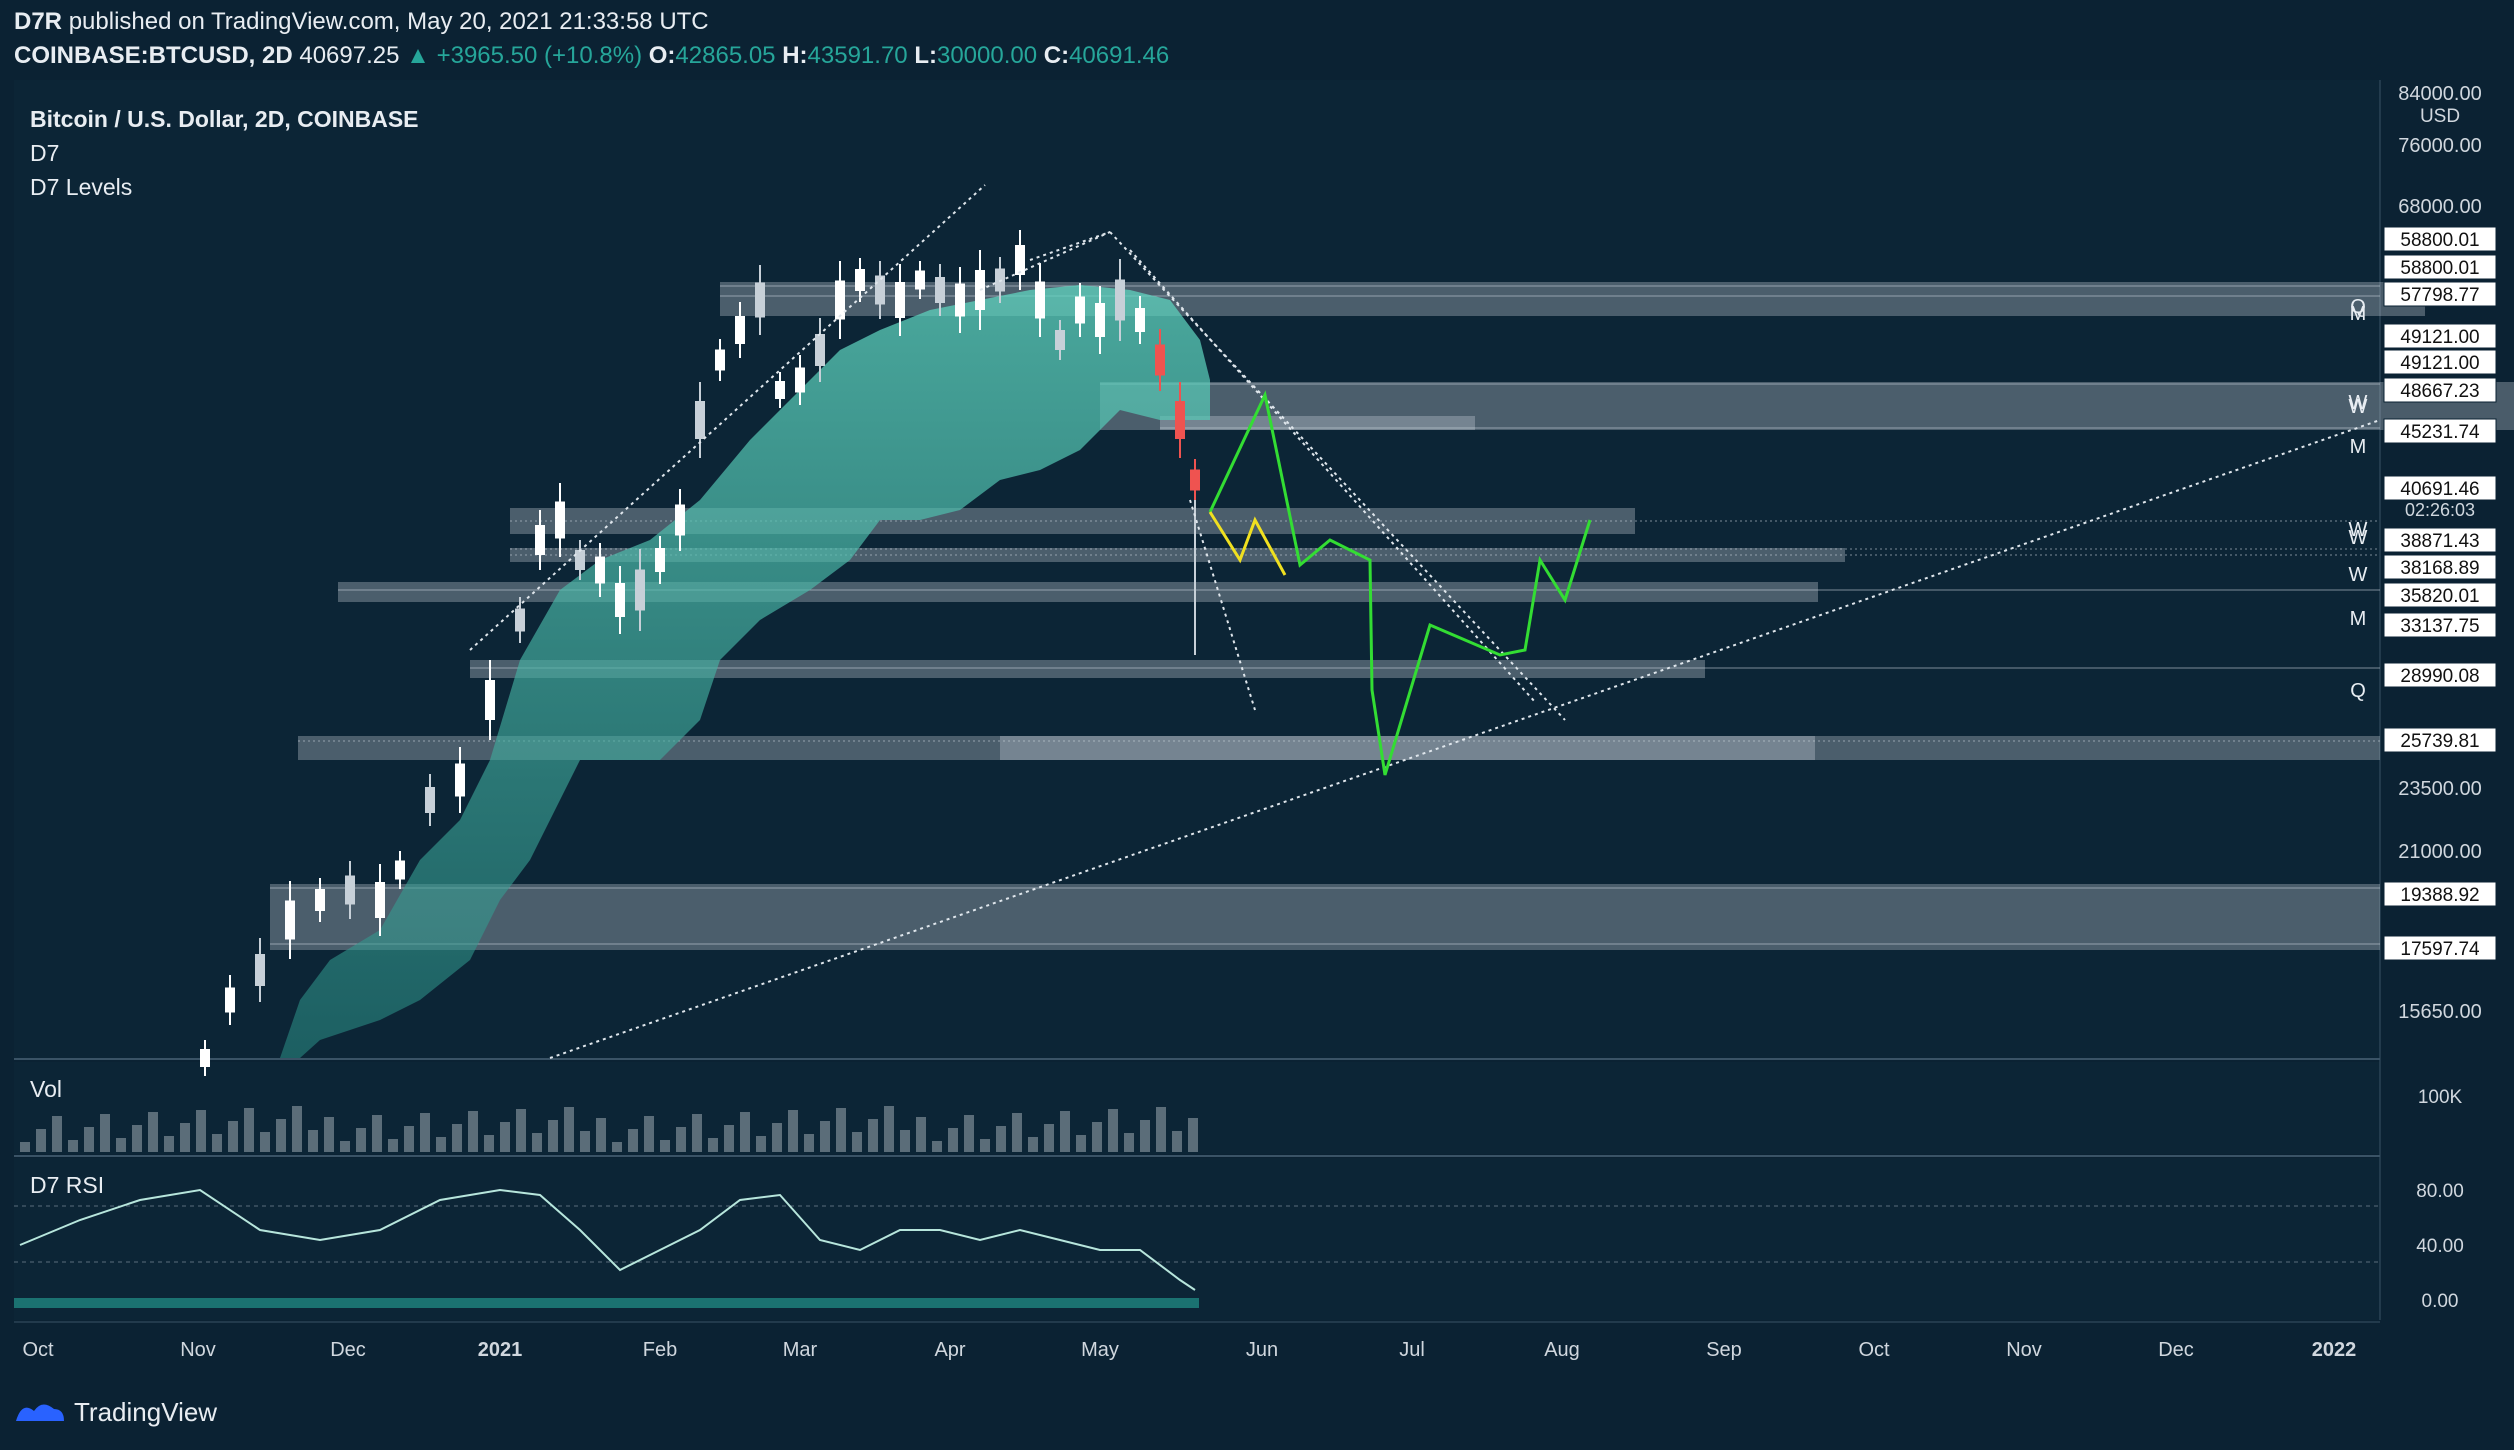 Image resolution: width=2514 pixels, height=1450 pixels. I want to click on volume-bars, so click(609, 1129).